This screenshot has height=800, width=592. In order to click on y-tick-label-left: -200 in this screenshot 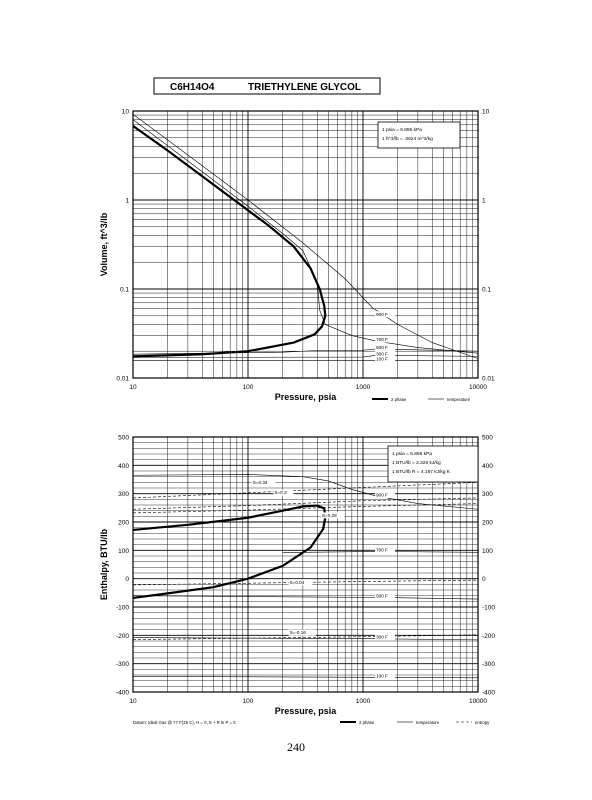, I will do `click(122, 636)`.